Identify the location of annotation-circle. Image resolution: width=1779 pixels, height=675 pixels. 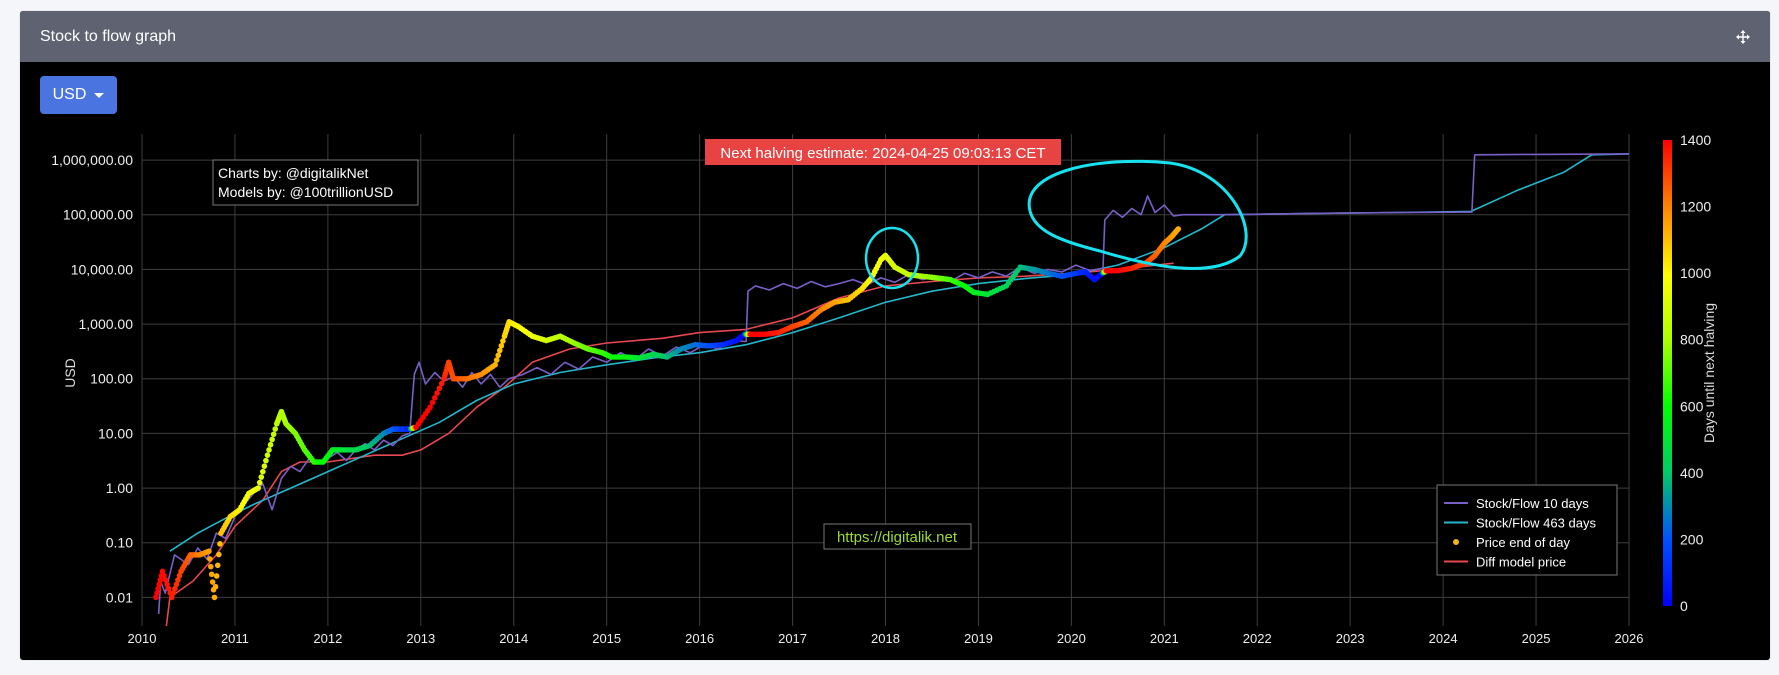
(1137, 214).